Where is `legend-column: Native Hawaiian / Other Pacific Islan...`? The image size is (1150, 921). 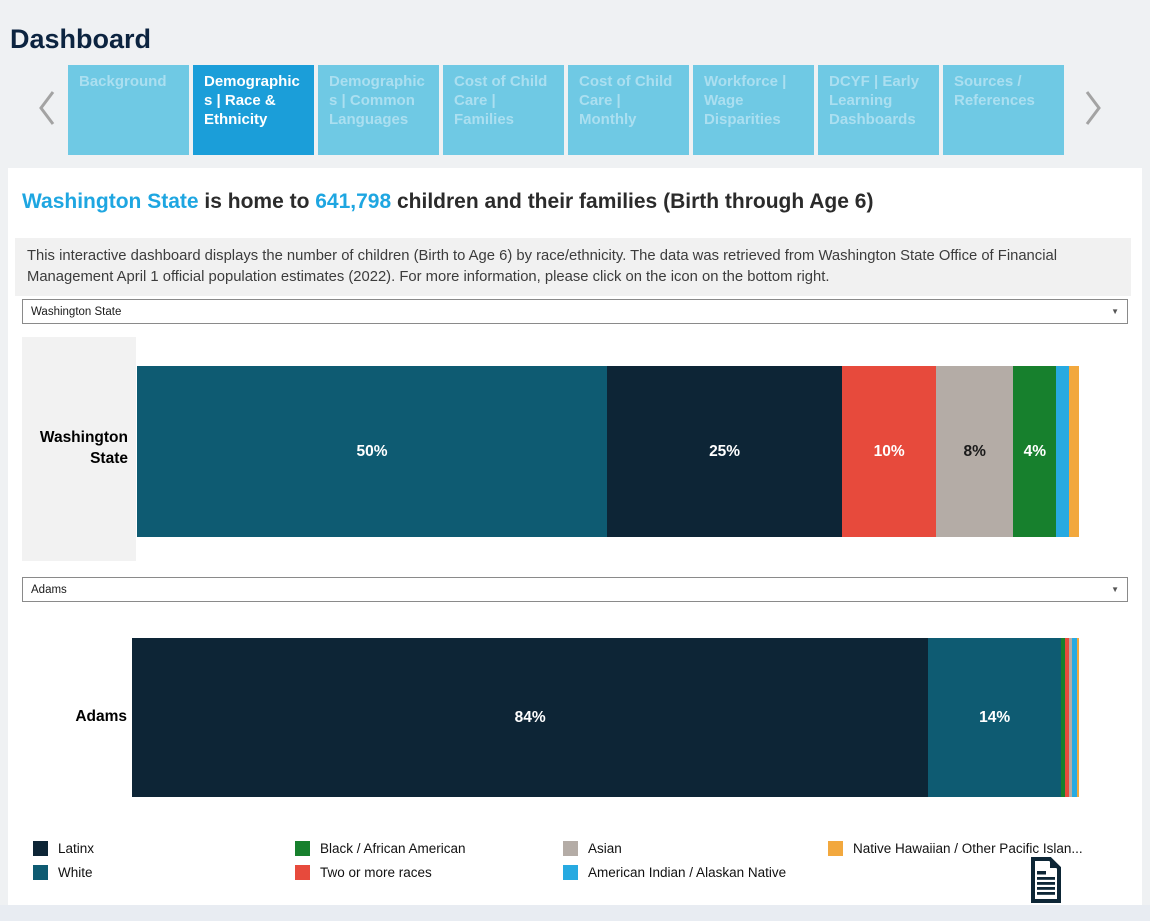 legend-column: Native Hawaiian / Other Pacific Islan... is located at coordinates (955, 860).